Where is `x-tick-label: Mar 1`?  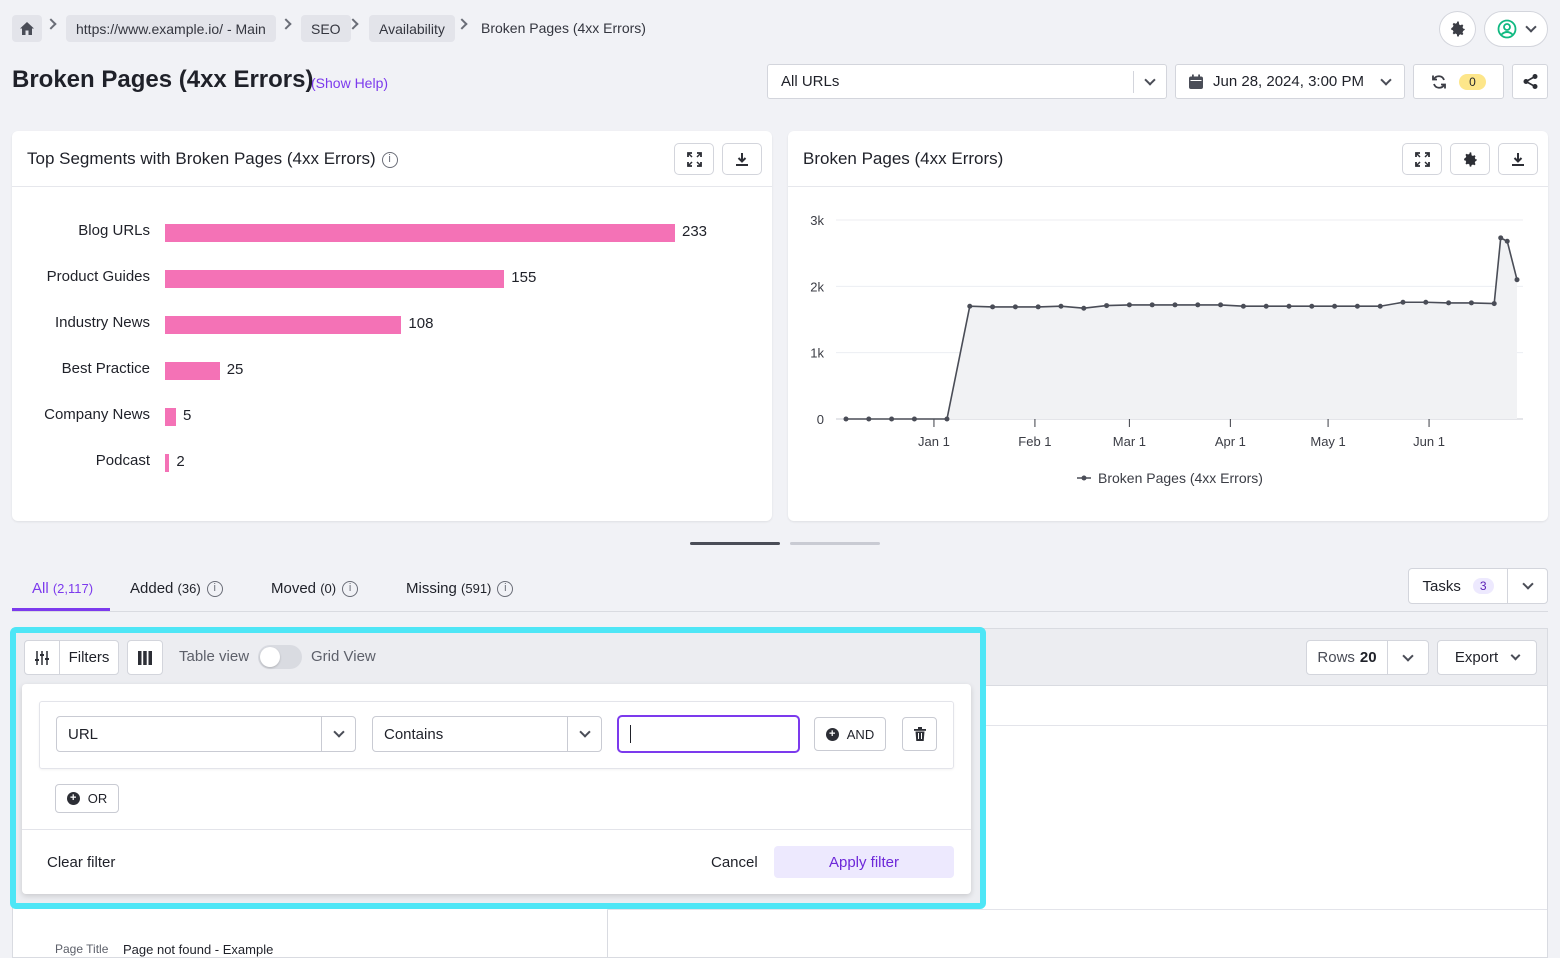
x-tick-label: Mar 1 is located at coordinates (1129, 441).